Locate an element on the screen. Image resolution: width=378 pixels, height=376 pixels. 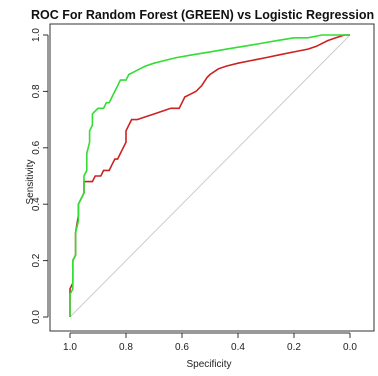
y-tick-label: 1.0 is located at coordinates (36, 35).